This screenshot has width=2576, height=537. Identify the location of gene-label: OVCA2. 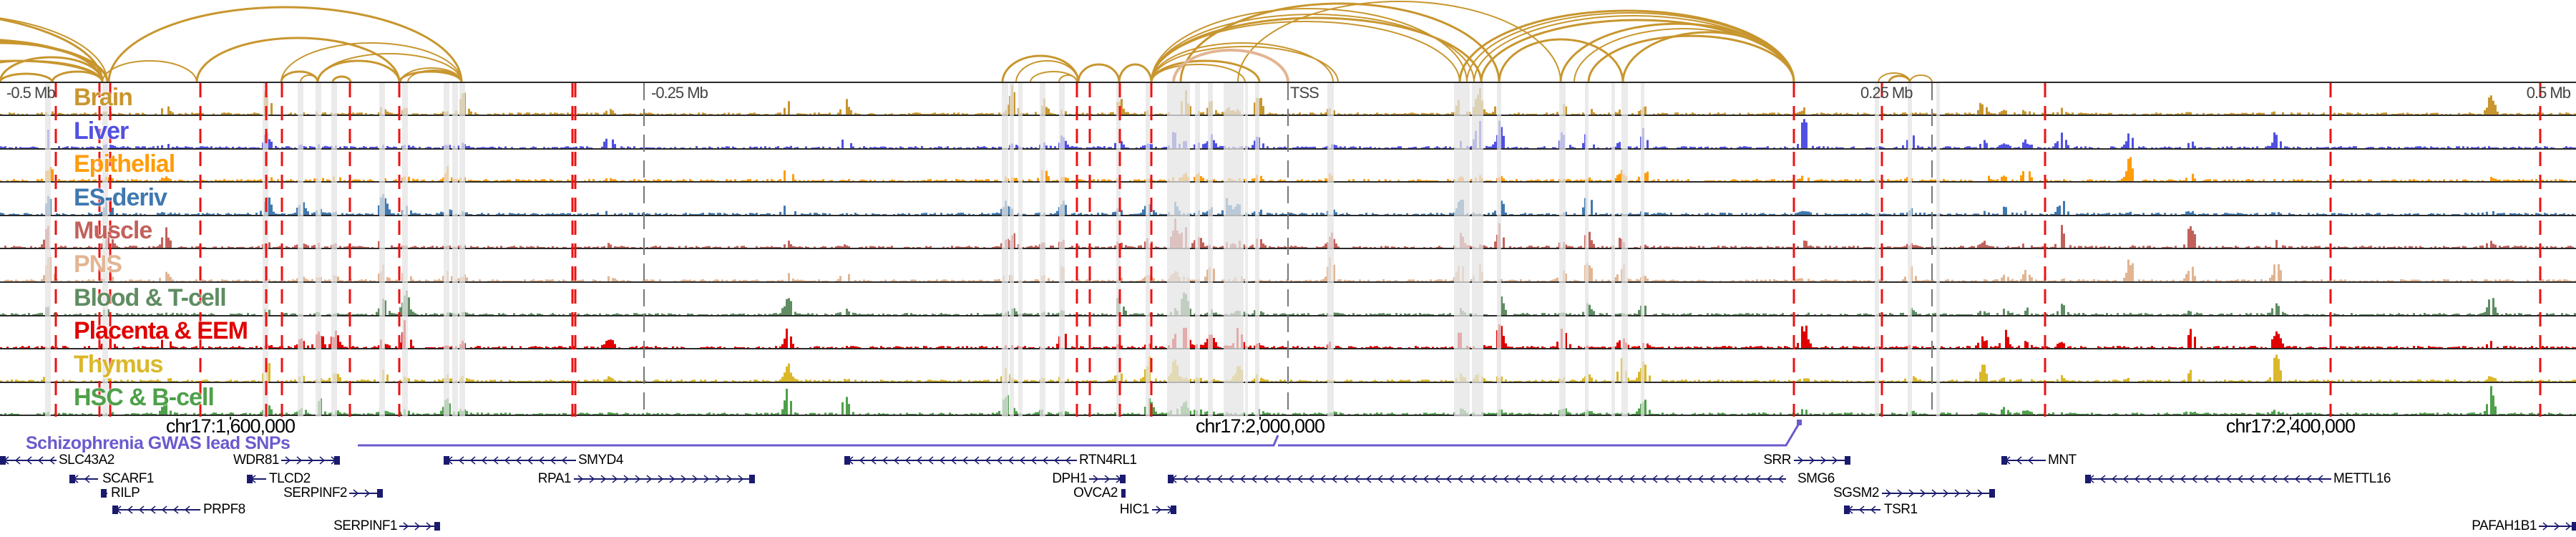
(1095, 492).